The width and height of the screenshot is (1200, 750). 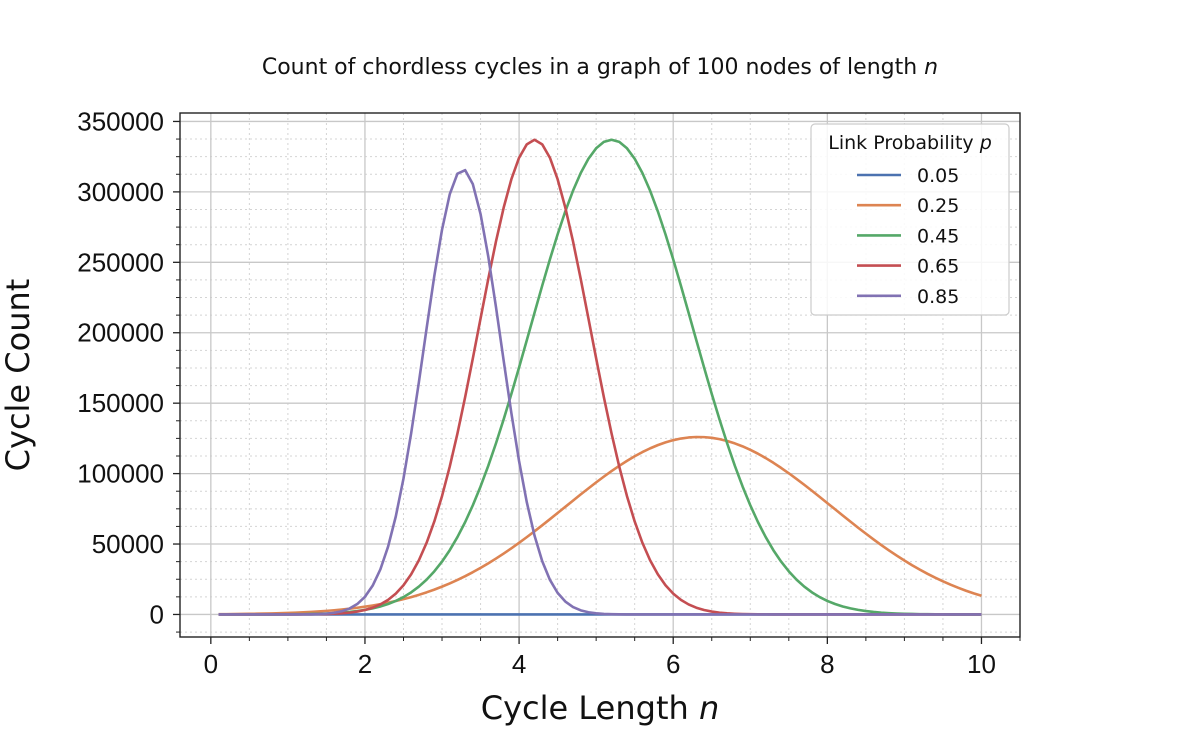 What do you see at coordinates (981, 664) in the screenshot?
I see `x-tick-label: 10` at bounding box center [981, 664].